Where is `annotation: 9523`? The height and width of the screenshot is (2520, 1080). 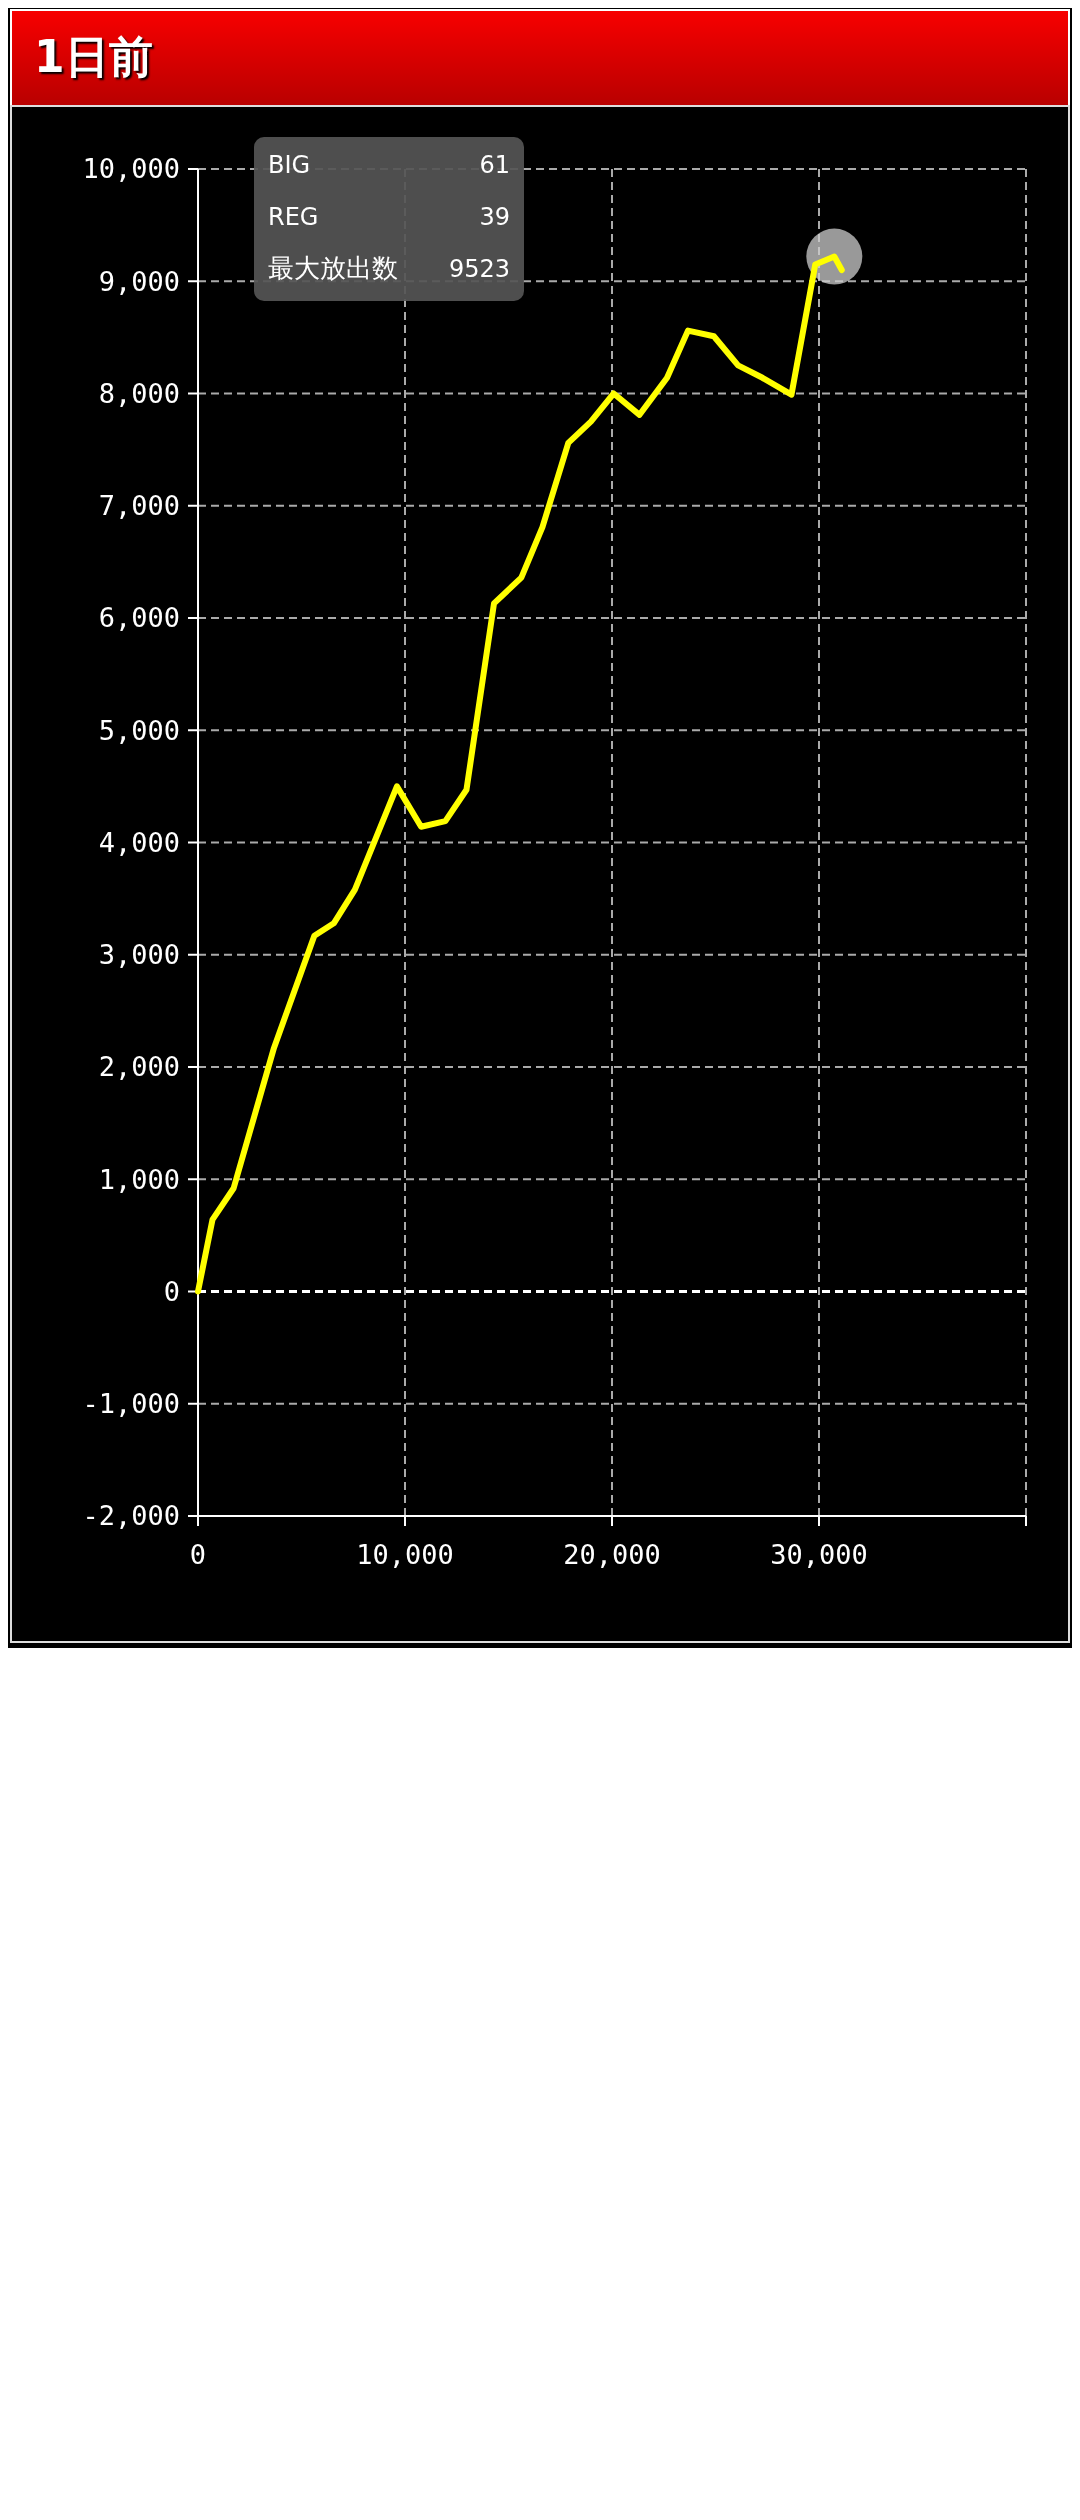
annotation: 9523 is located at coordinates (479, 269).